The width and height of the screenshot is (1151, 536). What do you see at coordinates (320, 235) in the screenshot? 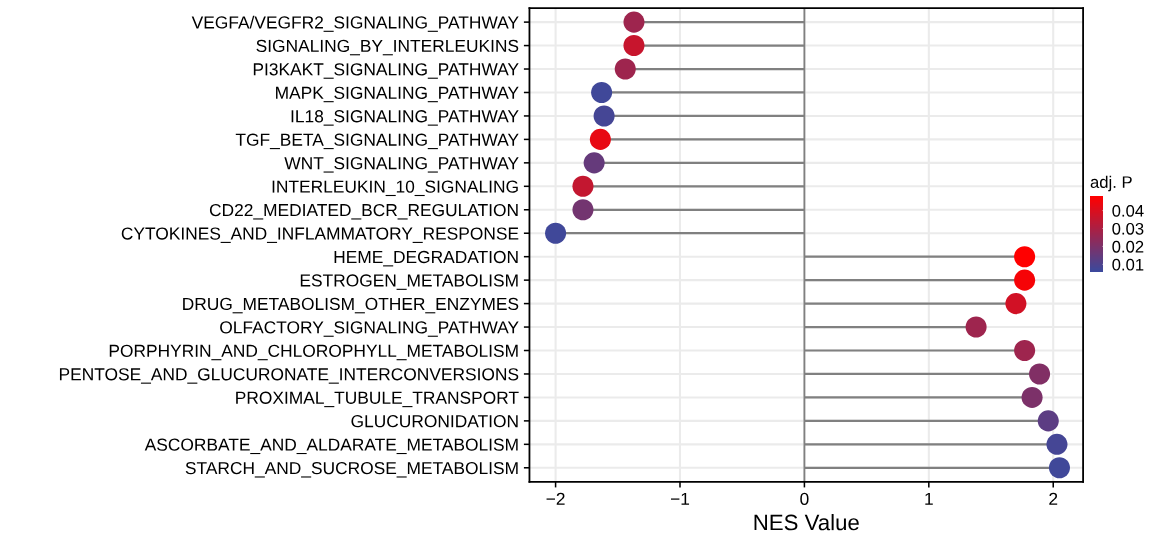
I see `y-tick-label: CYTOKINES_AND_INFLAMMATORY_RESPONSE` at bounding box center [320, 235].